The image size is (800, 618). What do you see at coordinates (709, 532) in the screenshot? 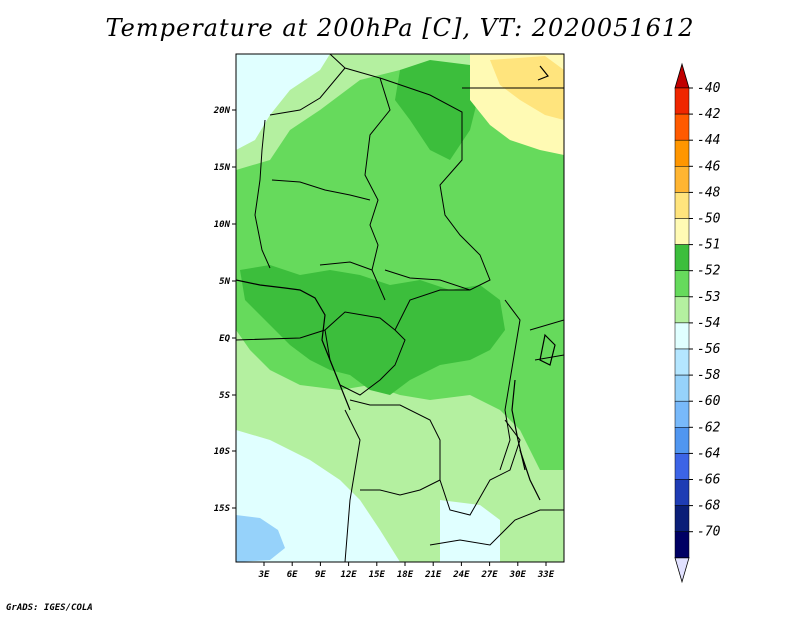
I see `colorbar-label: -70` at bounding box center [709, 532].